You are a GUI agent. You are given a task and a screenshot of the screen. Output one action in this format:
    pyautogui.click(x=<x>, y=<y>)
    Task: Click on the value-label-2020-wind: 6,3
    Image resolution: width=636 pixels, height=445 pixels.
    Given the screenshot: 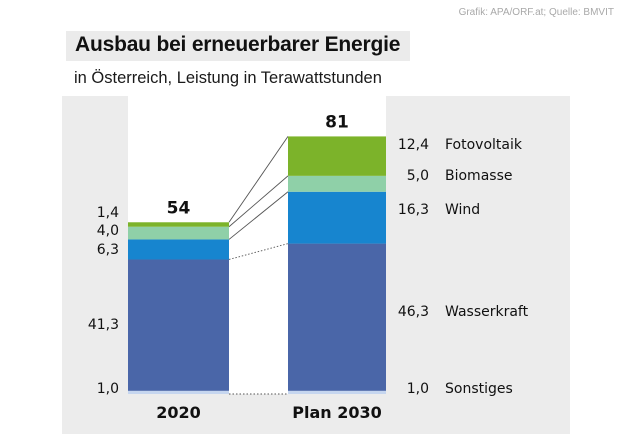 What is the action you would take?
    pyautogui.click(x=108, y=250)
    